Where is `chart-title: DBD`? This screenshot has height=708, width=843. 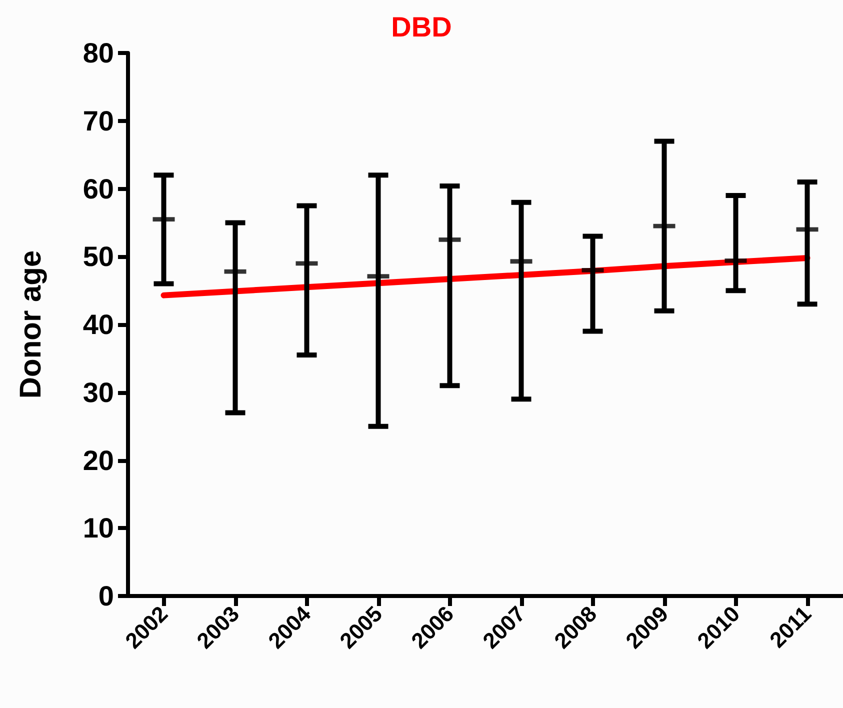 chart-title: DBD is located at coordinates (421, 27).